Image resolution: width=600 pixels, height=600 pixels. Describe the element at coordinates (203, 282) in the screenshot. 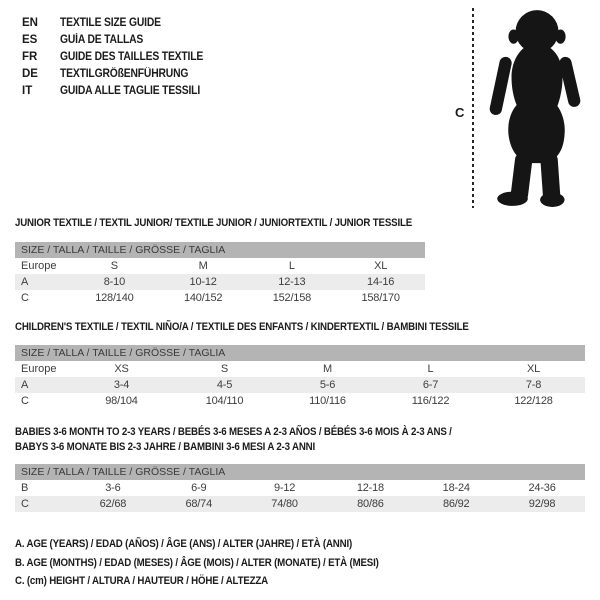

I see `table-cell: 10-12` at that location.